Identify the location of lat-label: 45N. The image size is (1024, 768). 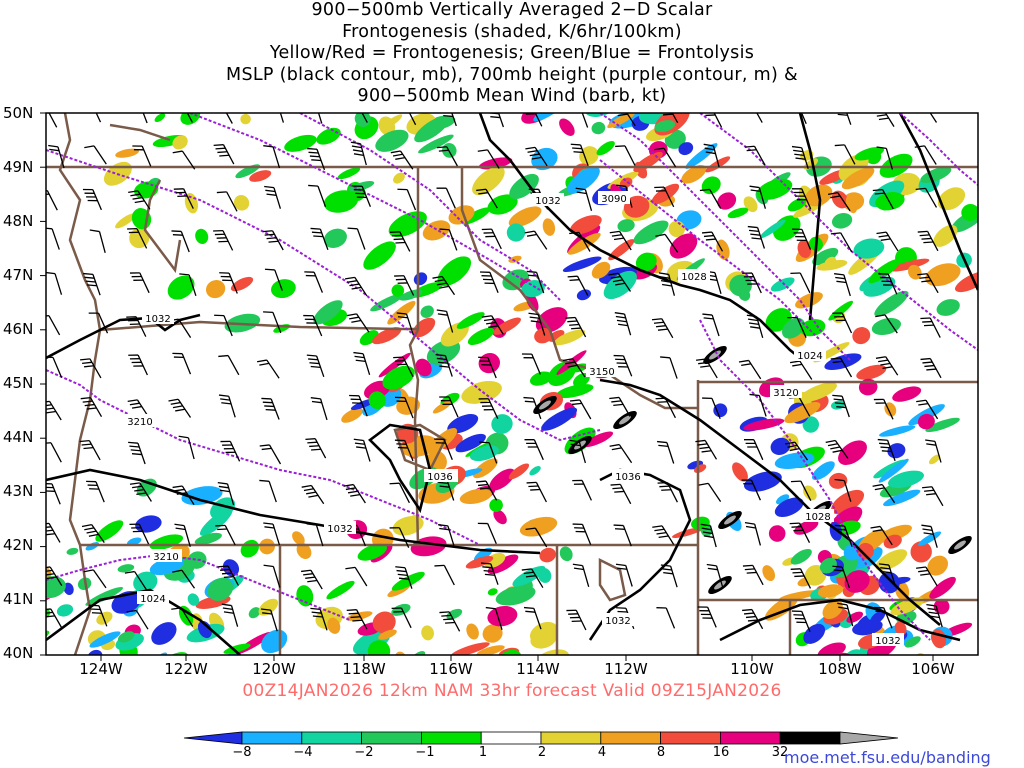
(18, 383).